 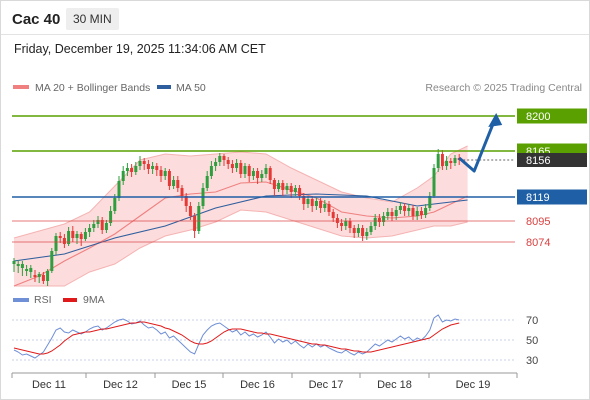 What do you see at coordinates (70, 300) in the screenshot?
I see `ma9-legend-swatch` at bounding box center [70, 300].